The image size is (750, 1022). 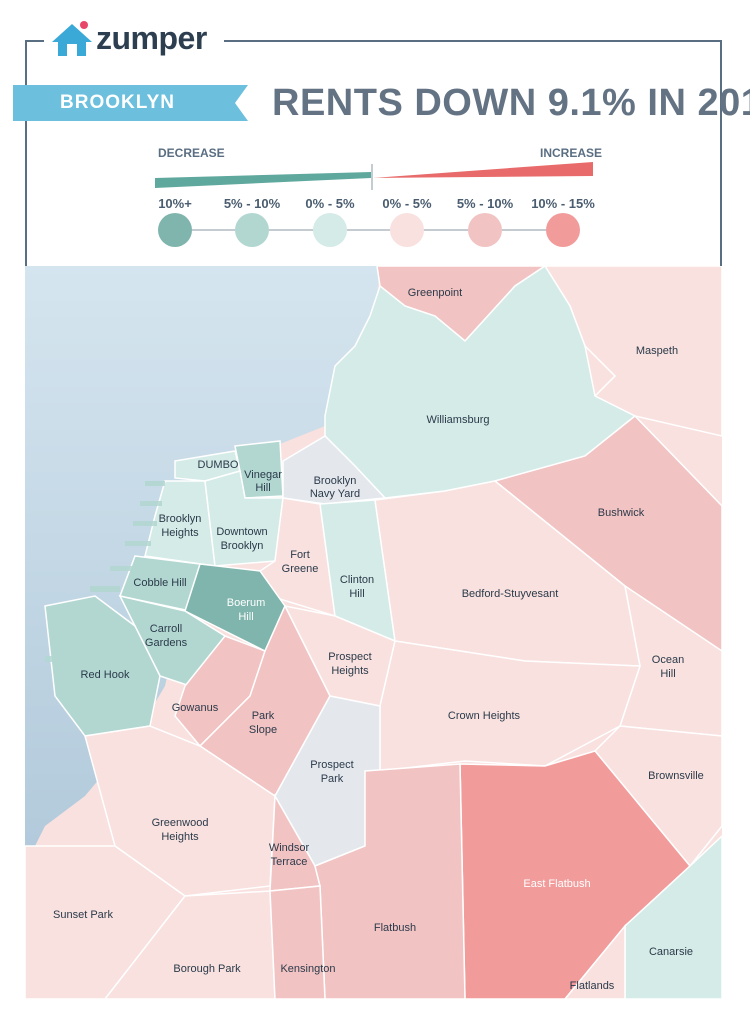 I want to click on legend-range-3: 0% - 5%, so click(x=330, y=203).